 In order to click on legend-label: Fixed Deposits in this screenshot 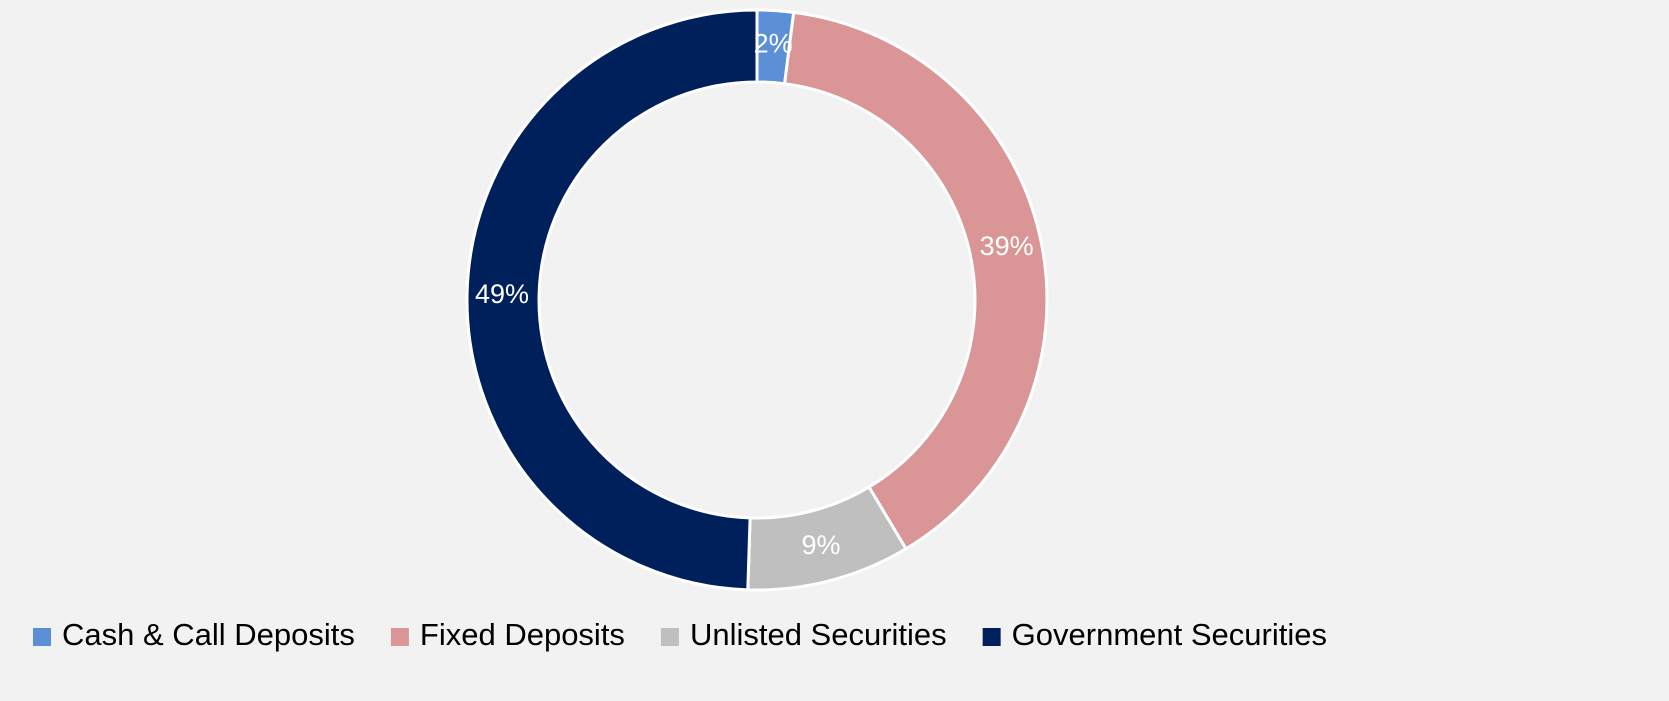, I will do `click(522, 634)`.